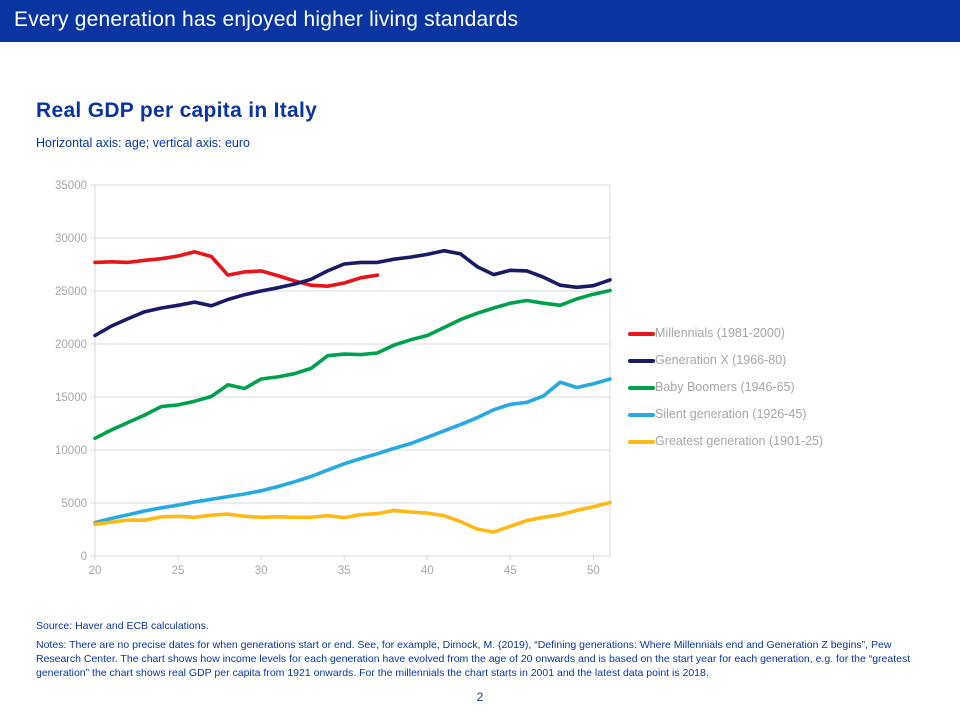  What do you see at coordinates (721, 360) in the screenshot?
I see `legend-label: Generation X (1966-80)` at bounding box center [721, 360].